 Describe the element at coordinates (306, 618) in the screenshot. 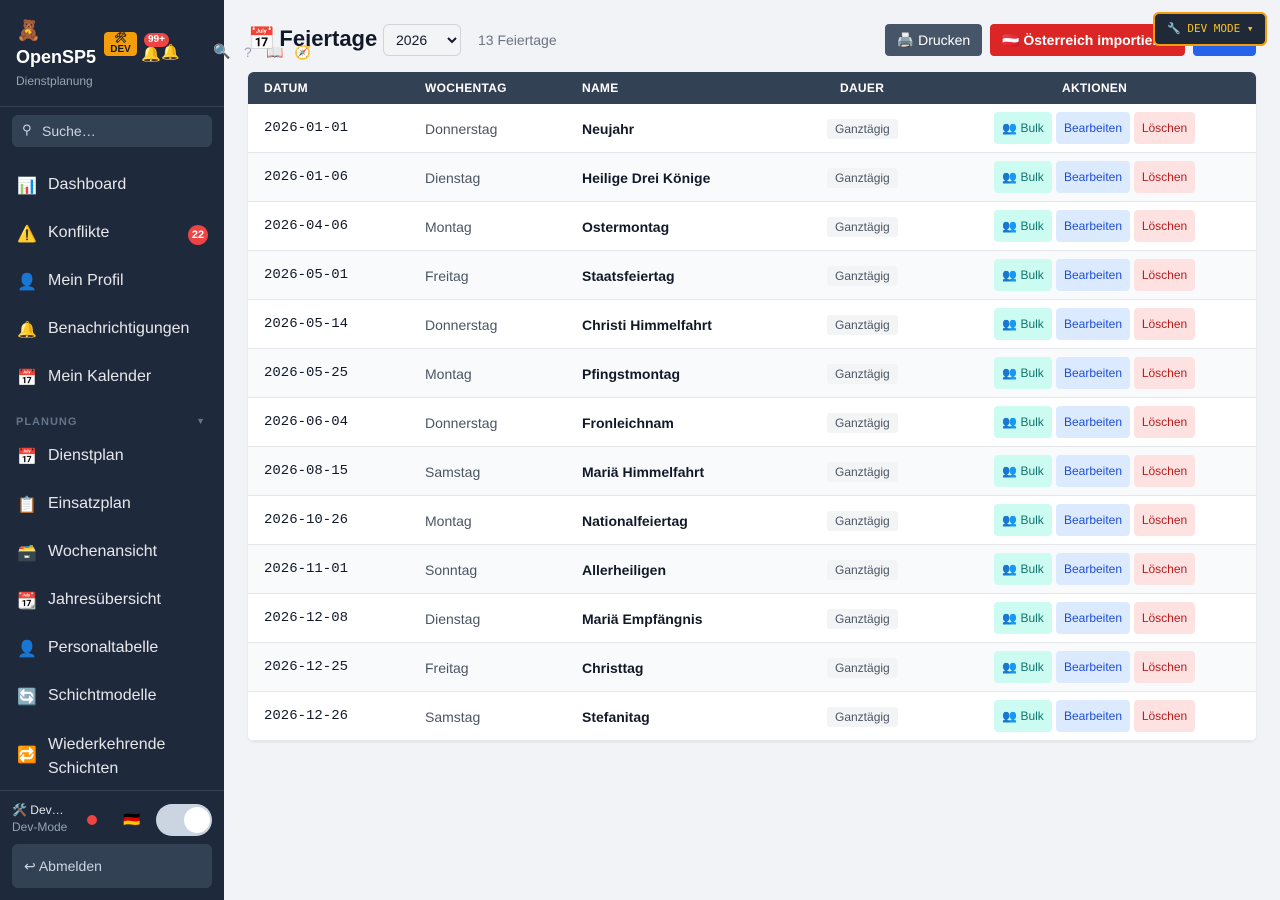

I see `date-cell: 2026-12-08` at that location.